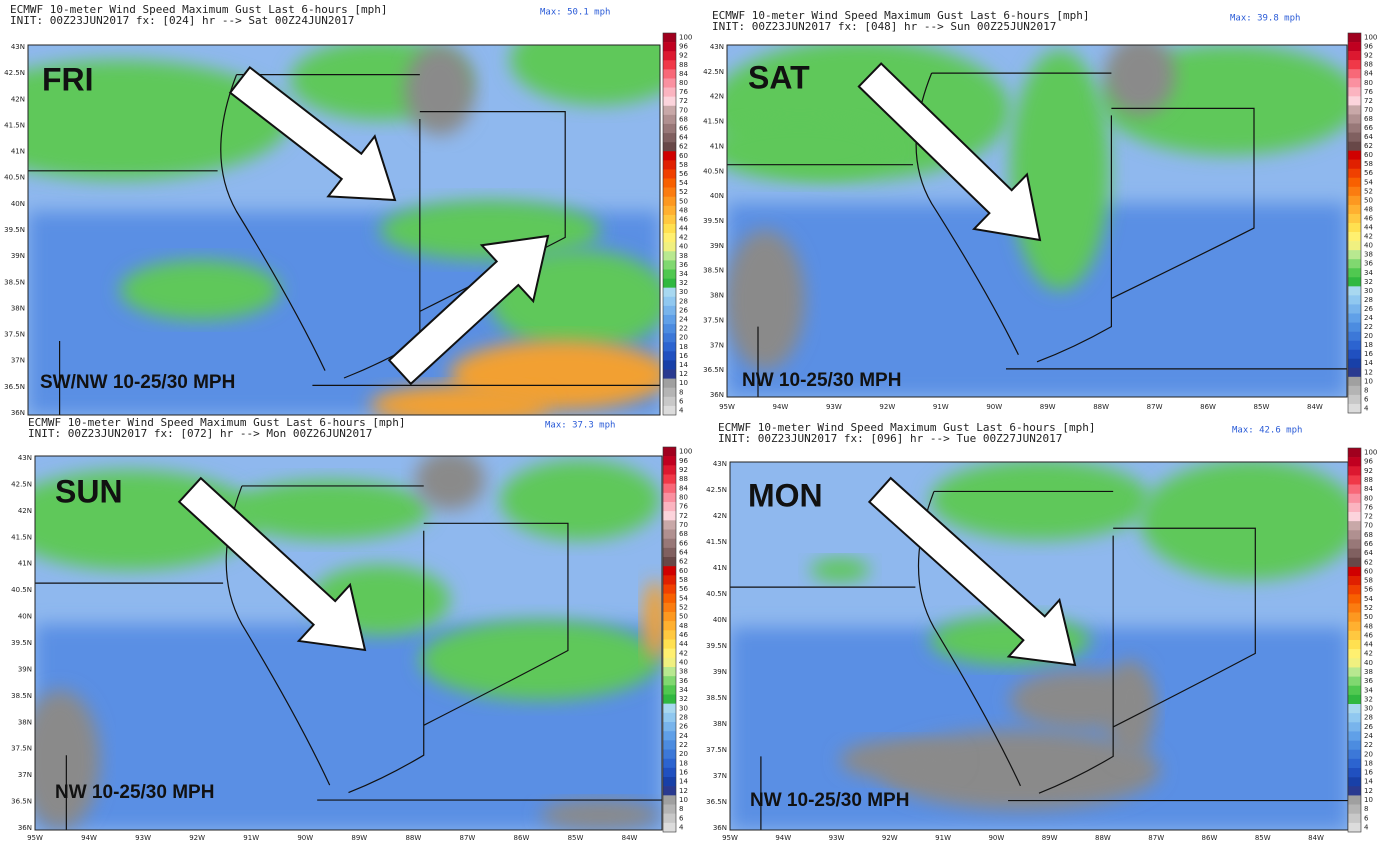 The width and height of the screenshot is (1390, 844). Describe the element at coordinates (681, 401) in the screenshot. I see `colorbar-label: 6` at that location.